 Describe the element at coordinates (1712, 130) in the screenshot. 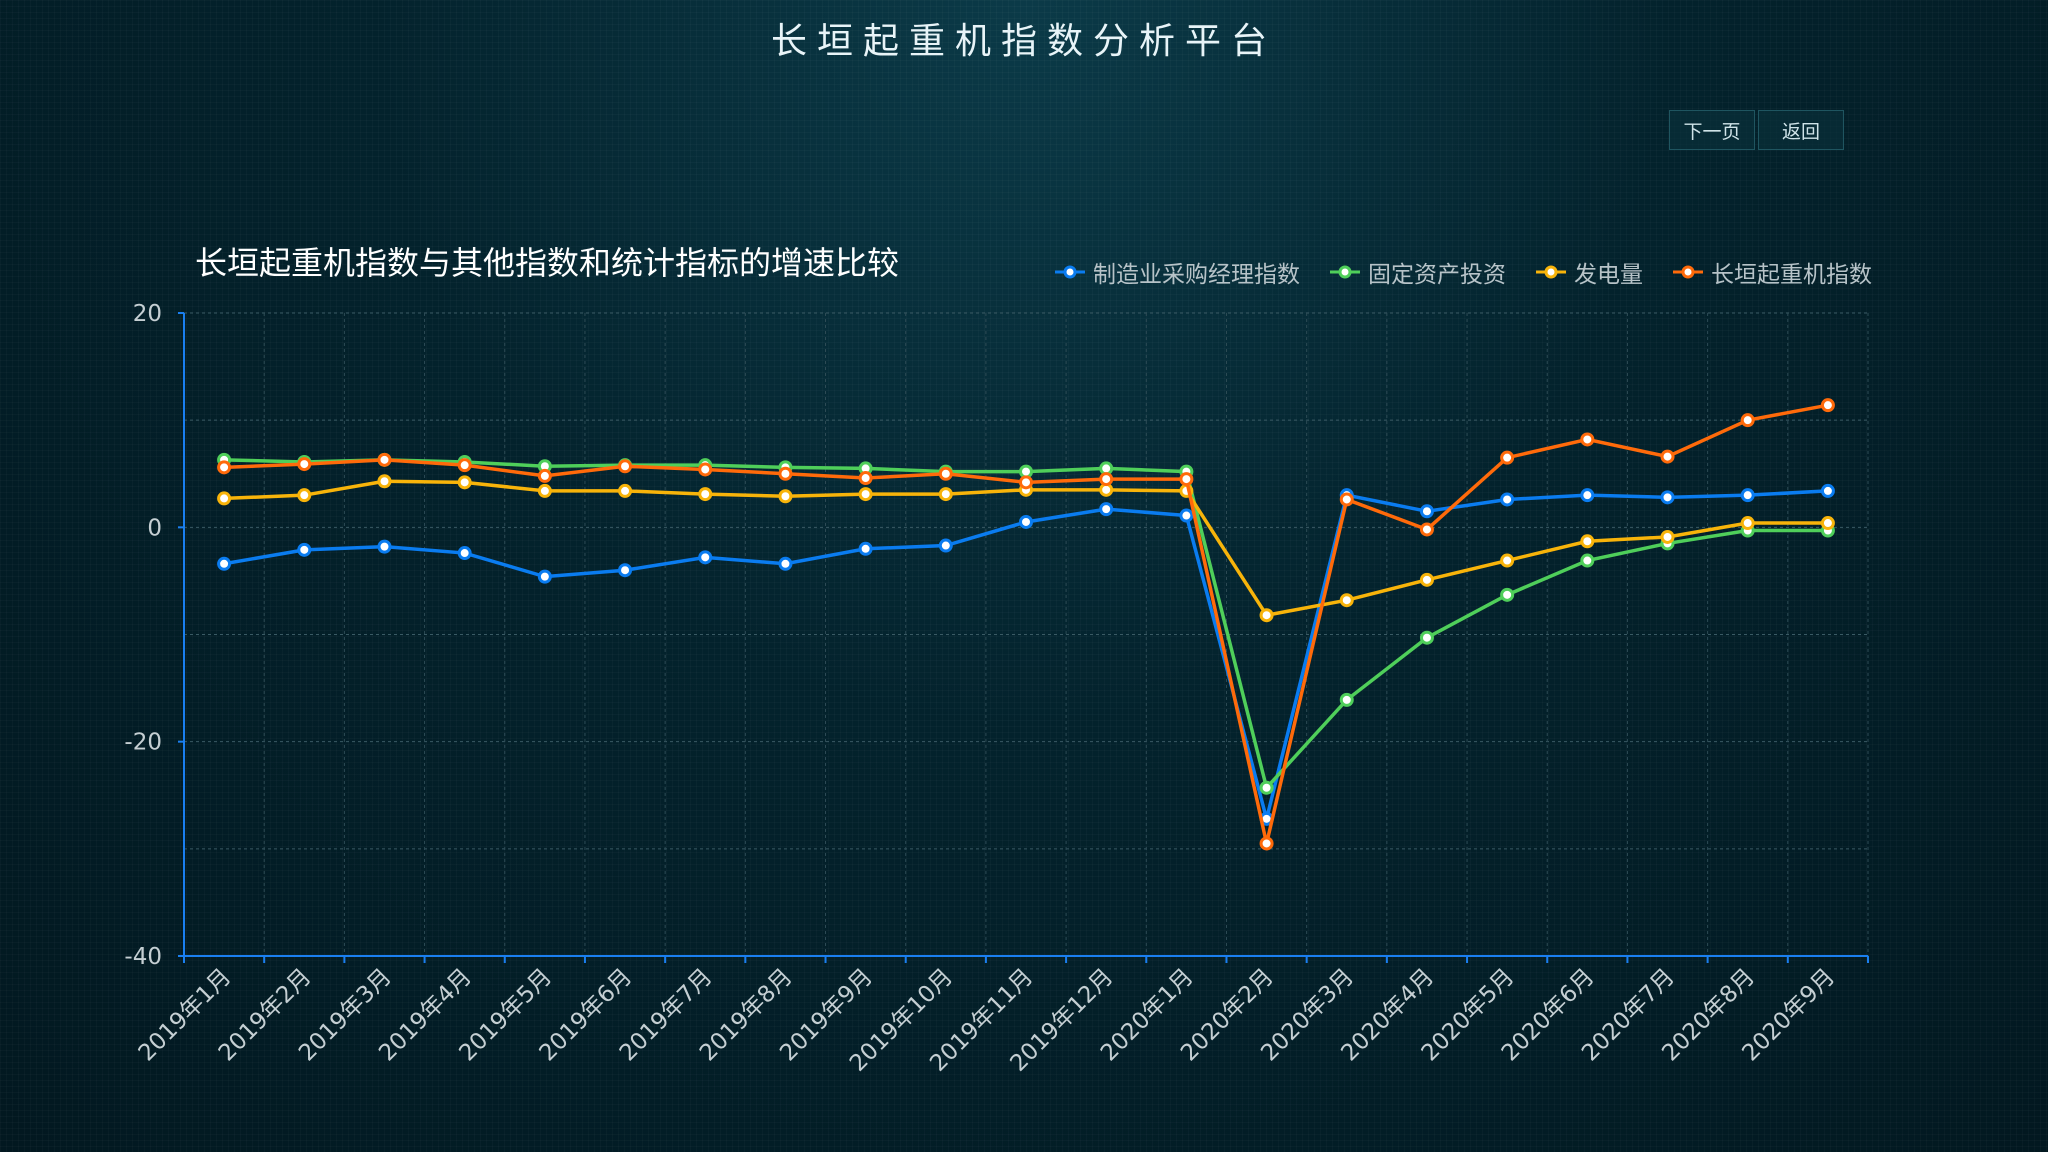

I see `next-page-button: 下一页` at that location.